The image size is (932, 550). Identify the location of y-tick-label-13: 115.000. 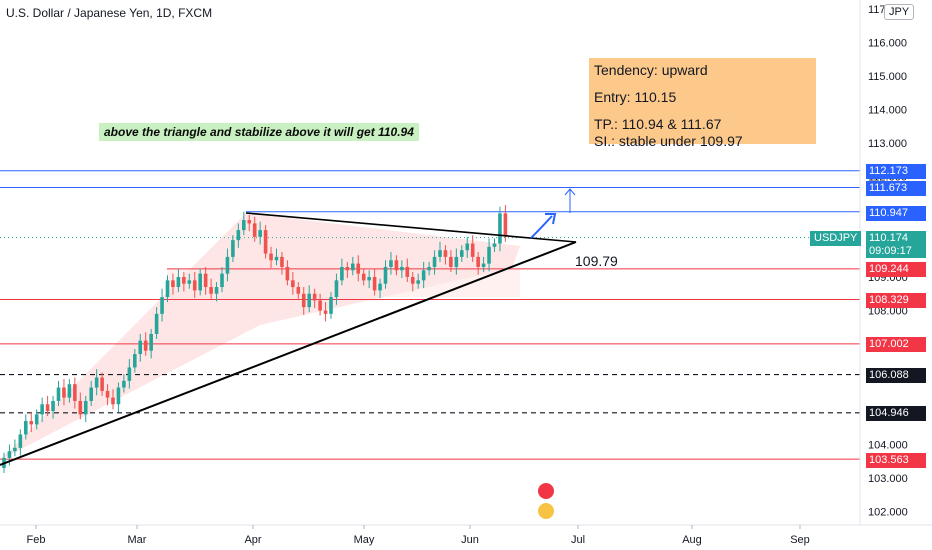
(887, 77).